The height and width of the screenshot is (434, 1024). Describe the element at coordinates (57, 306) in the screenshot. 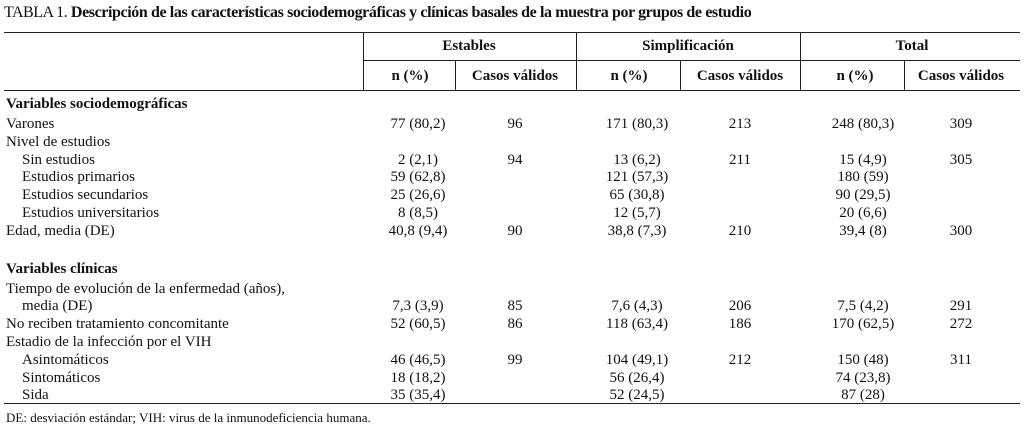

I see `row-label: media (DE)` at that location.